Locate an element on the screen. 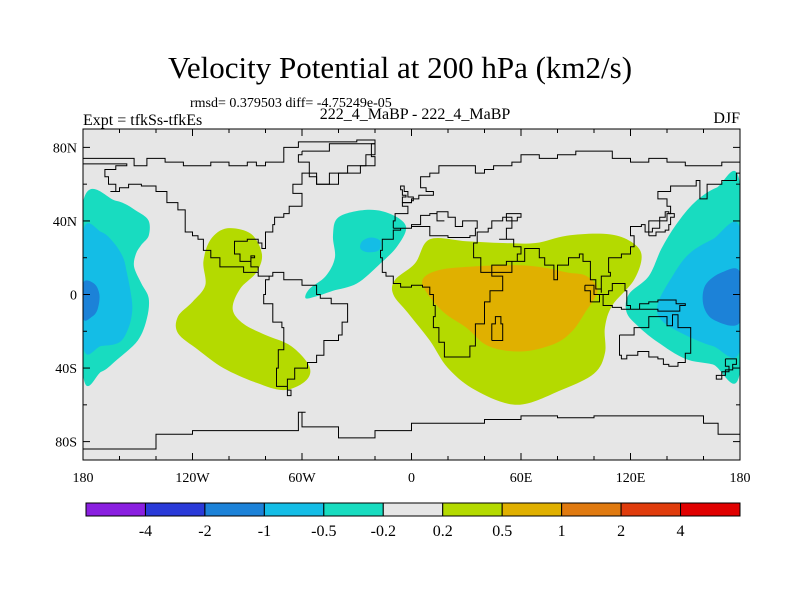 The height and width of the screenshot is (600, 800). contour-region-positive-africa-indian-mid is located at coordinates (510, 308).